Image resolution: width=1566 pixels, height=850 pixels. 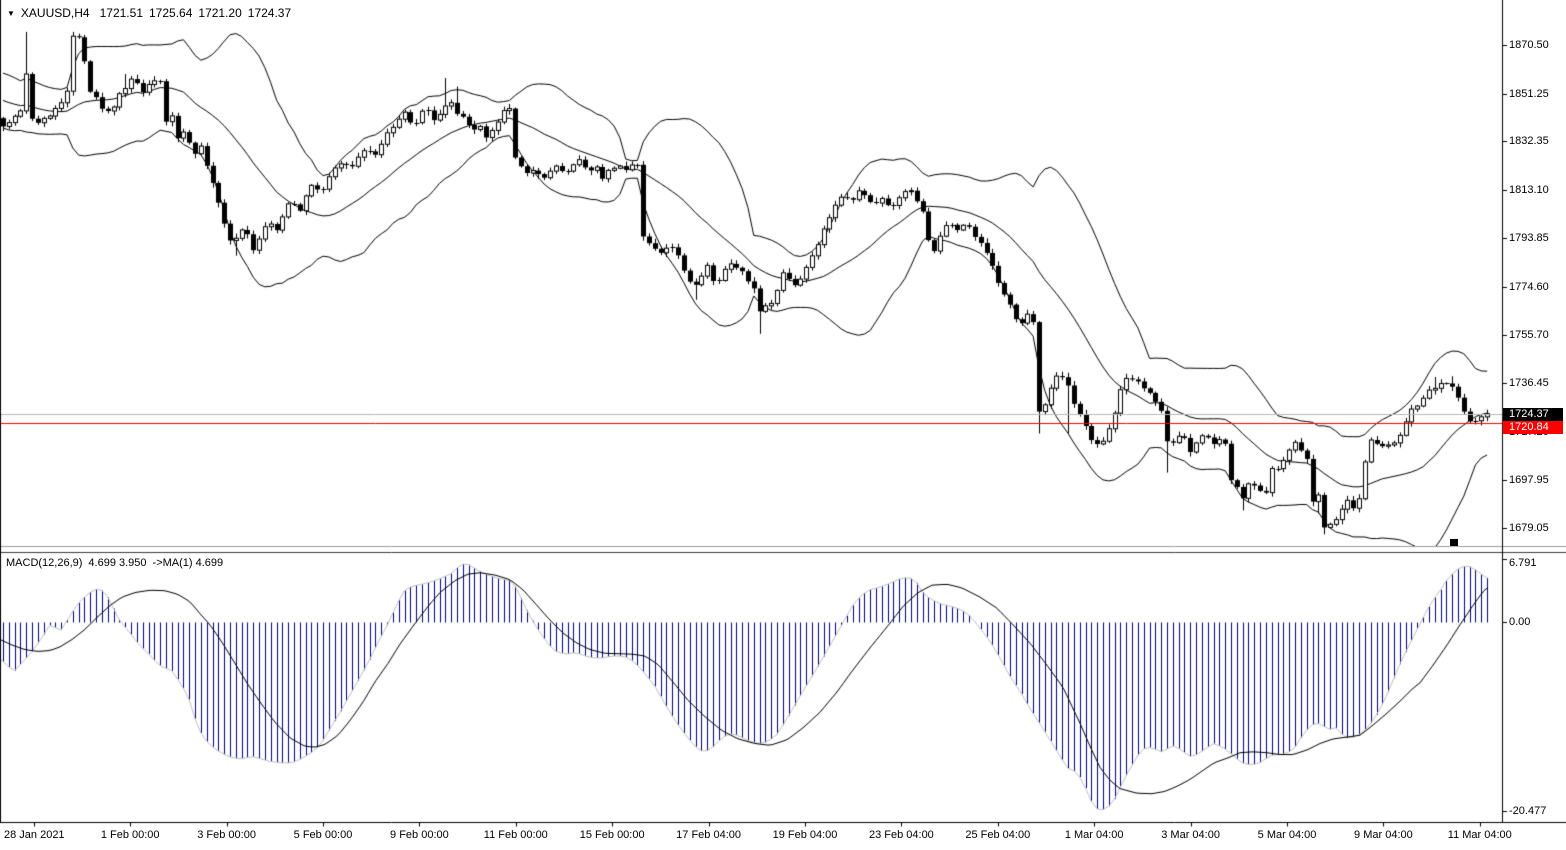 I want to click on time-axis-label: 11 Mar 04:00, so click(x=1479, y=835).